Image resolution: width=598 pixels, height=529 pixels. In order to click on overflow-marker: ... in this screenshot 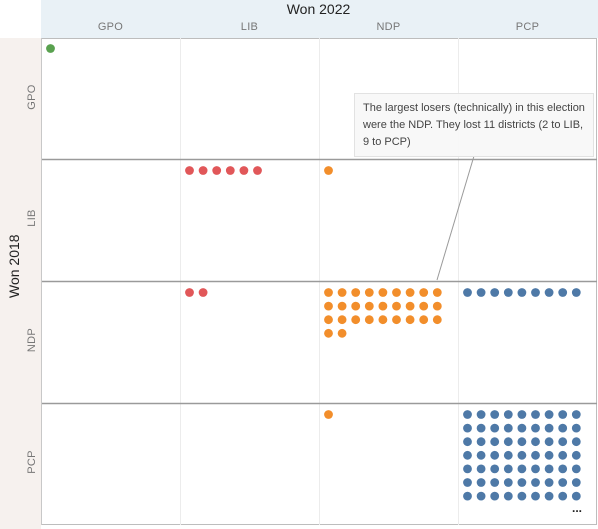, I will do `click(577, 508)`.